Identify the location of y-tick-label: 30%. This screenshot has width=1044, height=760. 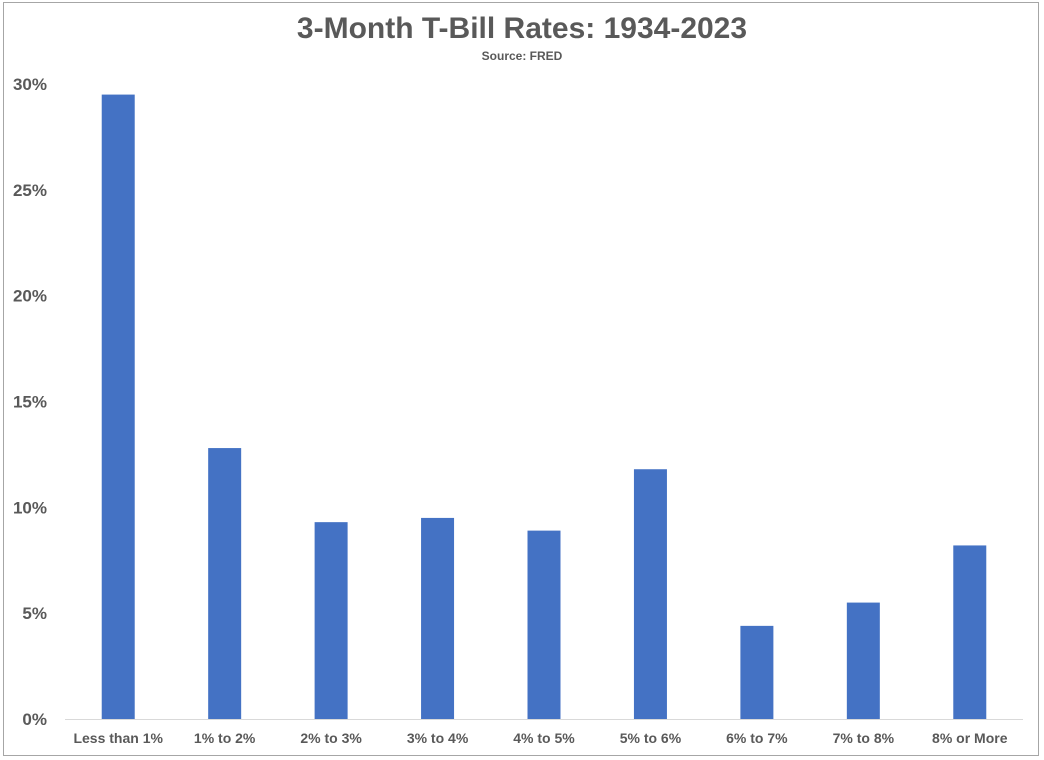
(30, 84).